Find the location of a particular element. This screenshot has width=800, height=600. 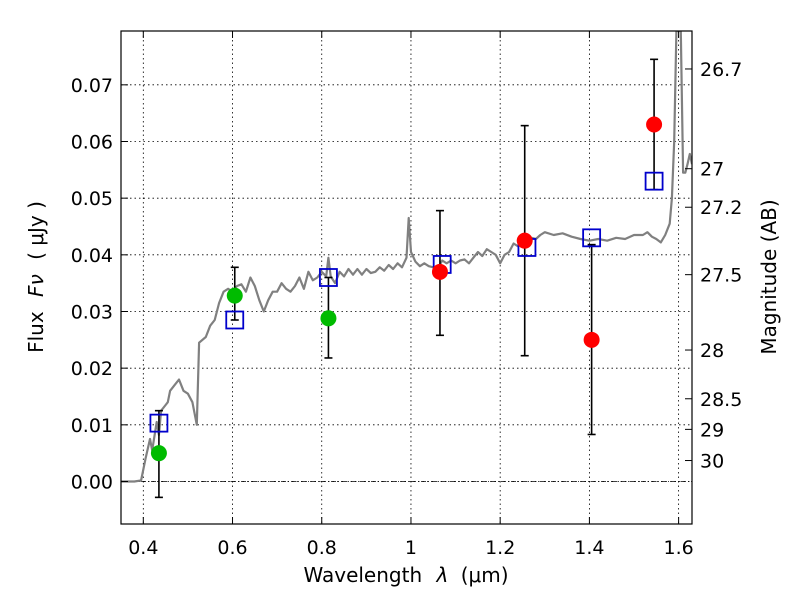

x-axis-label-symbol: λ is located at coordinates (442, 575).